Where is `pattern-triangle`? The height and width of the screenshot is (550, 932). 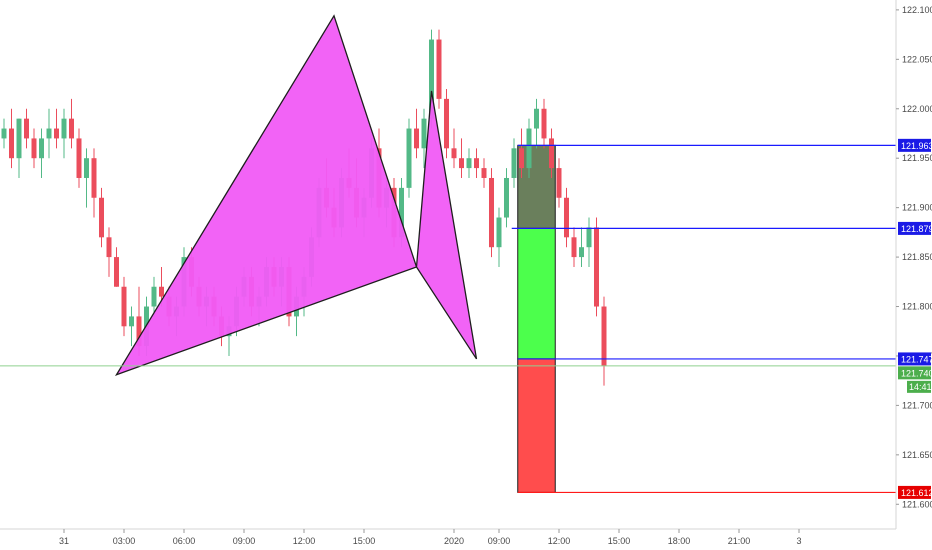 pattern-triangle is located at coordinates (446, 225).